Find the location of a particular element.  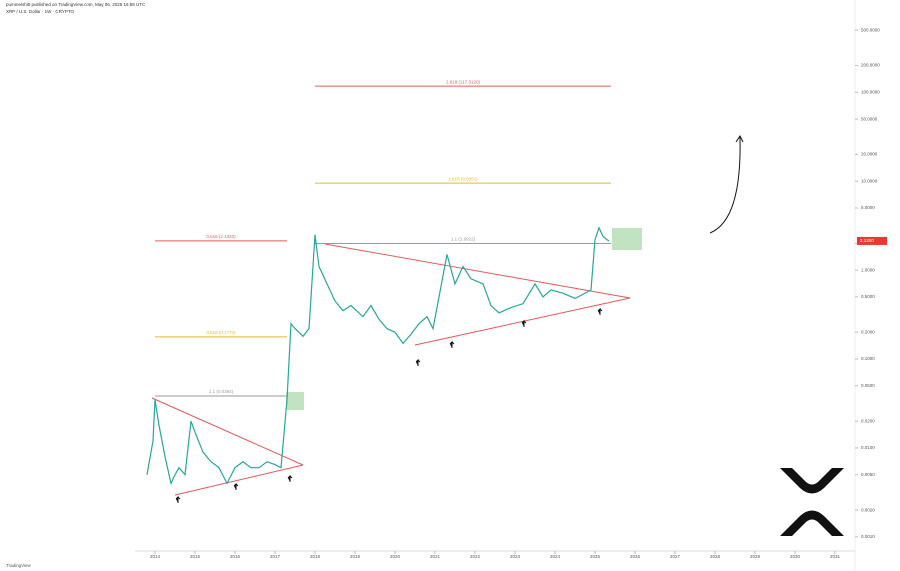

x-tick-label: 2015 is located at coordinates (195, 556).